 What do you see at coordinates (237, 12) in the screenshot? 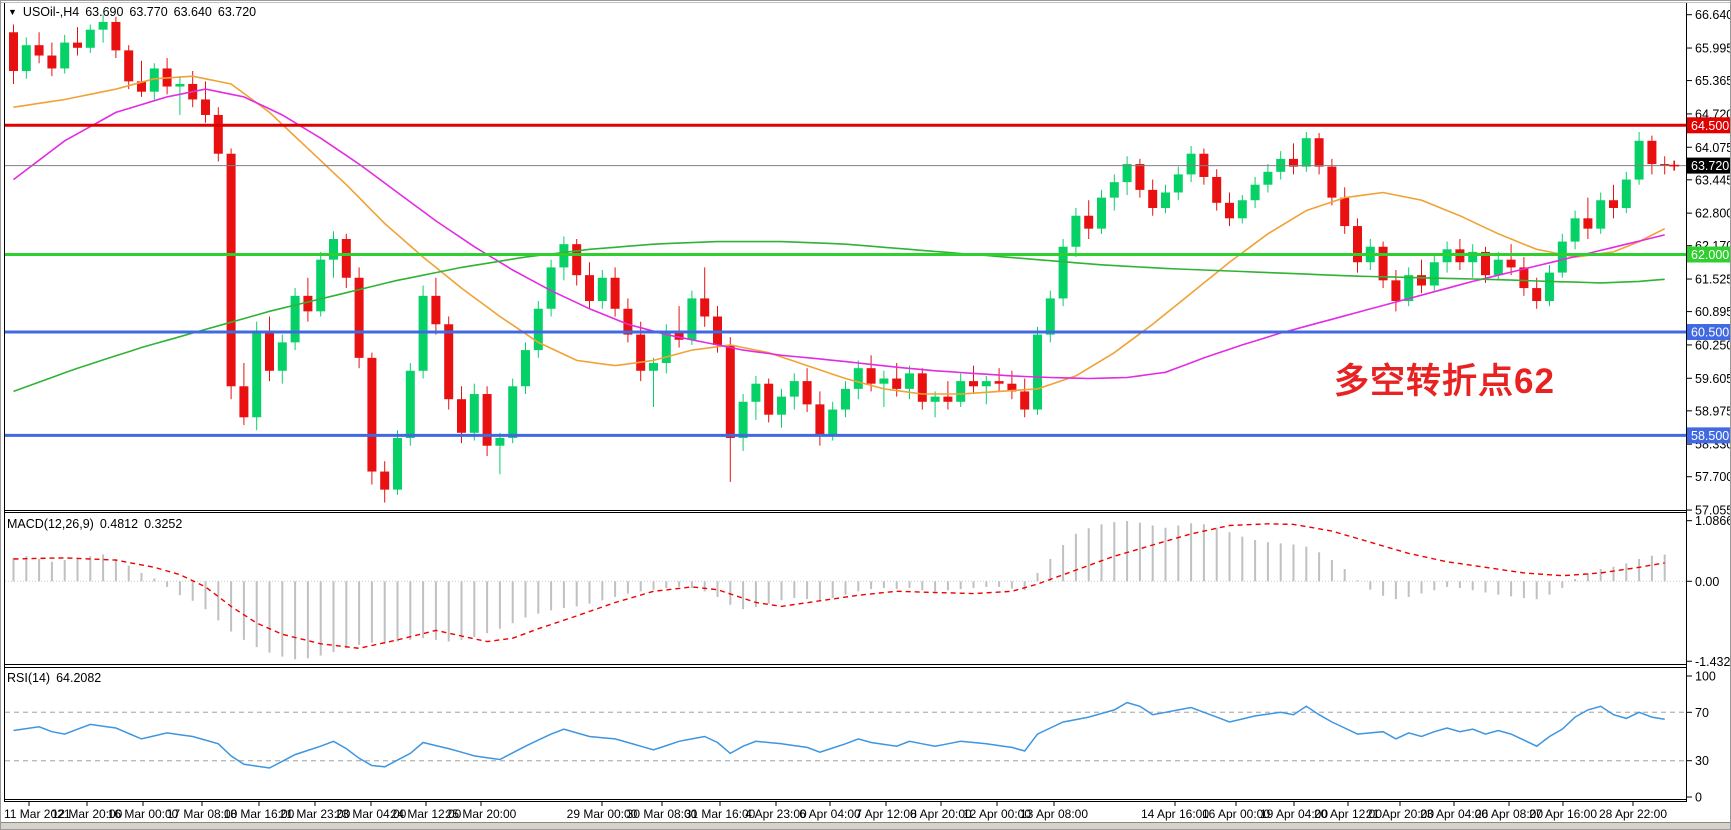
I see `ohlc-close: 63.720` at bounding box center [237, 12].